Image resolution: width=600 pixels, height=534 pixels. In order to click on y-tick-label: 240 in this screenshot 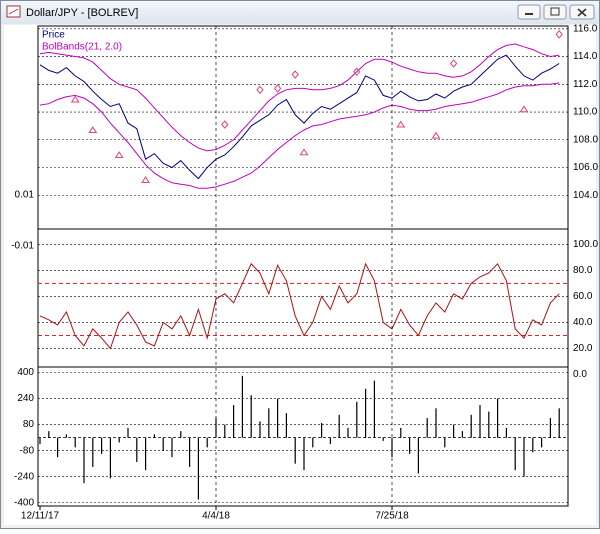, I will do `click(25, 398)`.